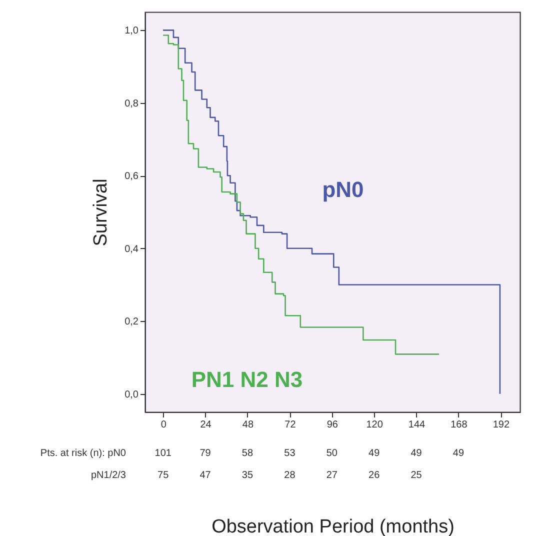 This screenshot has width=538, height=536. I want to click on y-tick-label: 1,0, so click(131, 31).